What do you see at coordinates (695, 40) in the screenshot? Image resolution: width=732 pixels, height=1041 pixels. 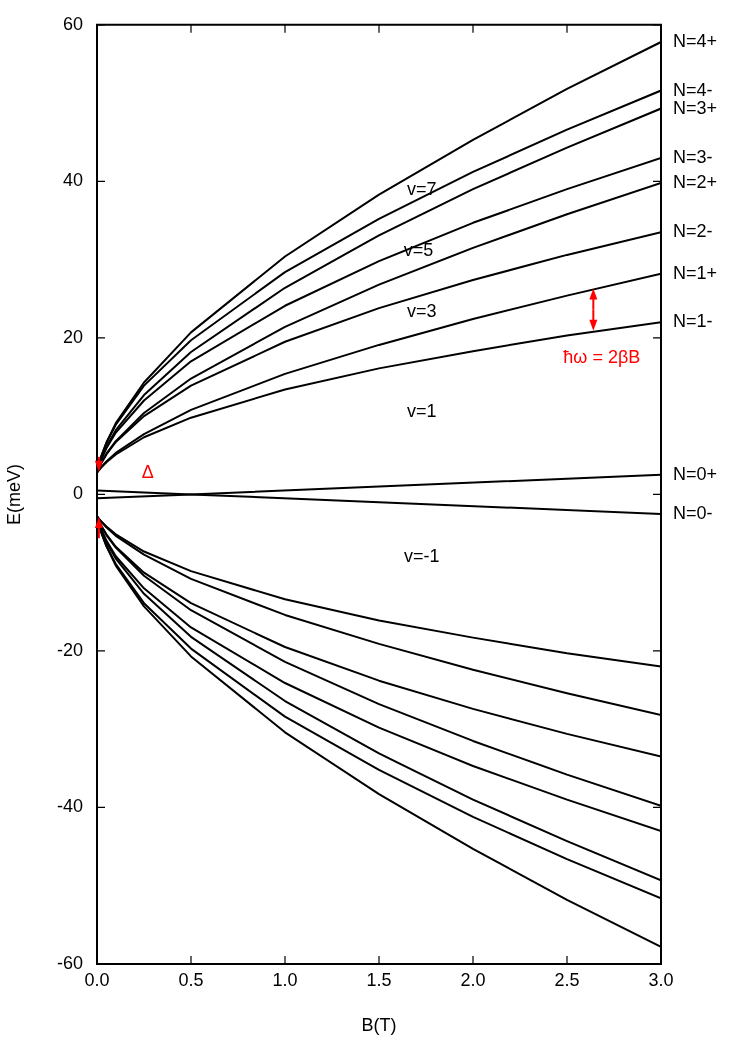 I see `legend-label: N=4+` at bounding box center [695, 40].